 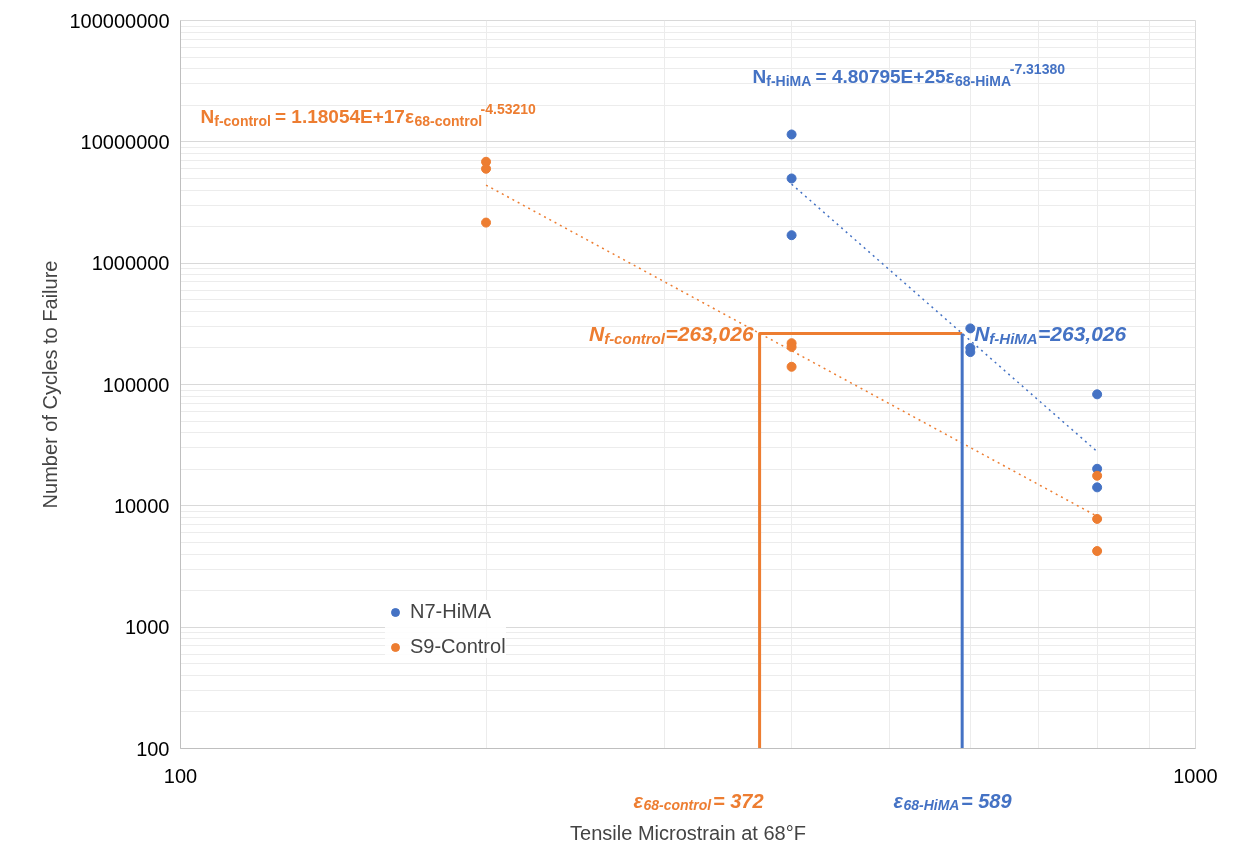 I want to click on legend-label: S9-Control, so click(x=458, y=646).